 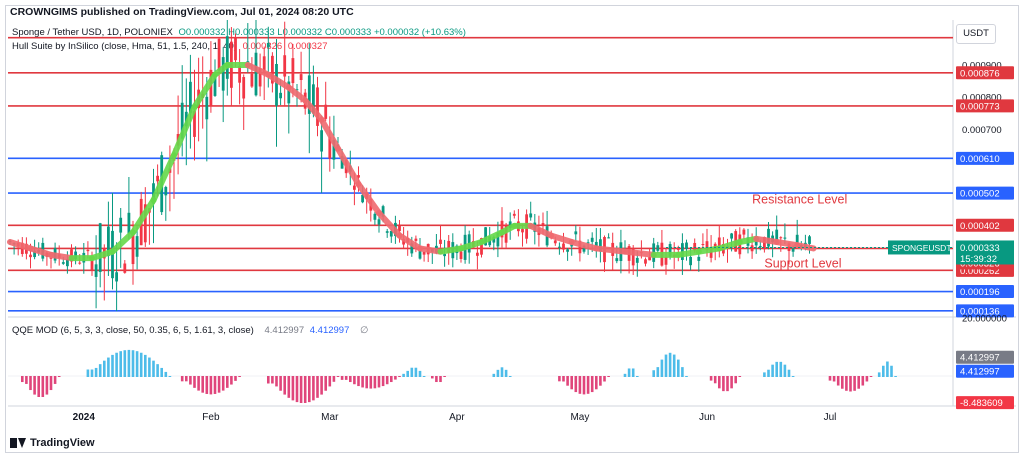 I want to click on qqe-value-1: 4.412997, so click(x=284, y=330).